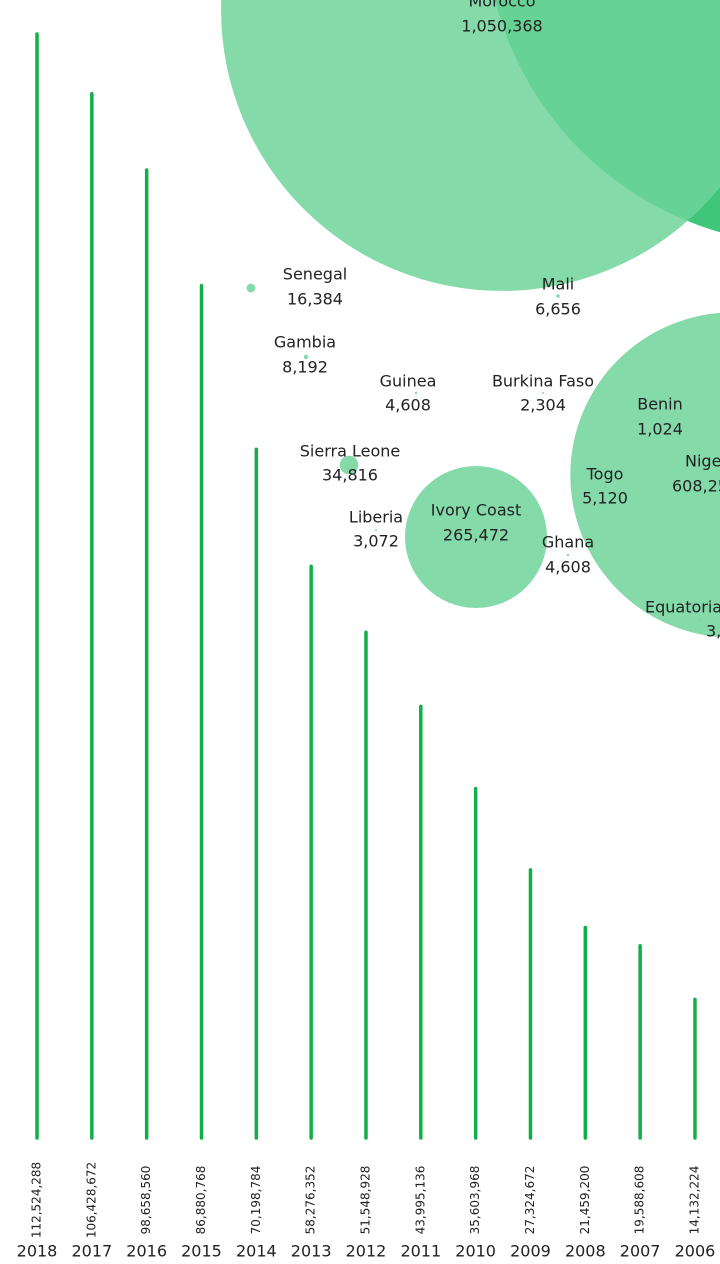  What do you see at coordinates (475, 1251) in the screenshot?
I see `x-tick-label: 2010` at bounding box center [475, 1251].